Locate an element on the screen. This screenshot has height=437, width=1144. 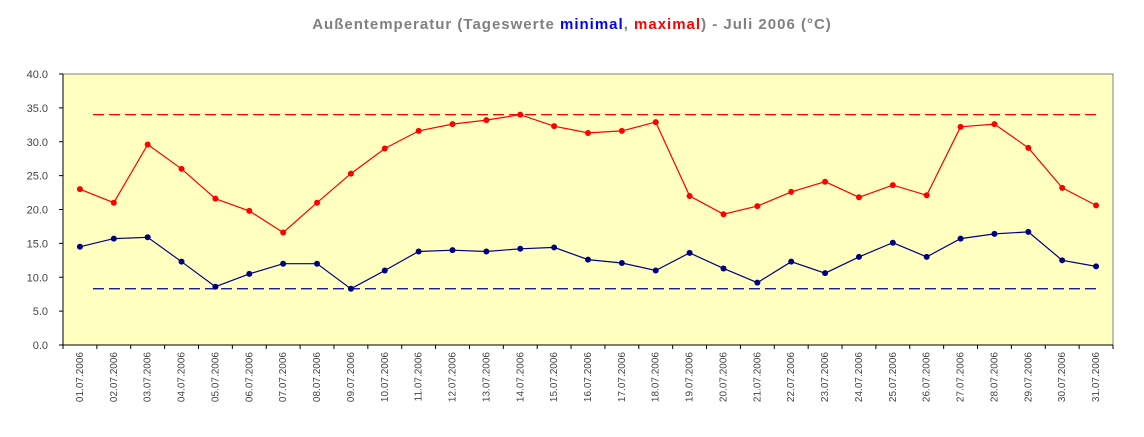
x-tick-label: 11.07.2006 is located at coordinates (419, 377).